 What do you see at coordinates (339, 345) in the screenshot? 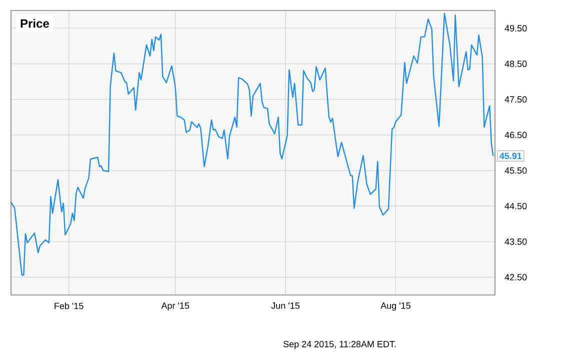
I see `text: Sep 24 2015, 11:28AM EDT.` at bounding box center [339, 345].